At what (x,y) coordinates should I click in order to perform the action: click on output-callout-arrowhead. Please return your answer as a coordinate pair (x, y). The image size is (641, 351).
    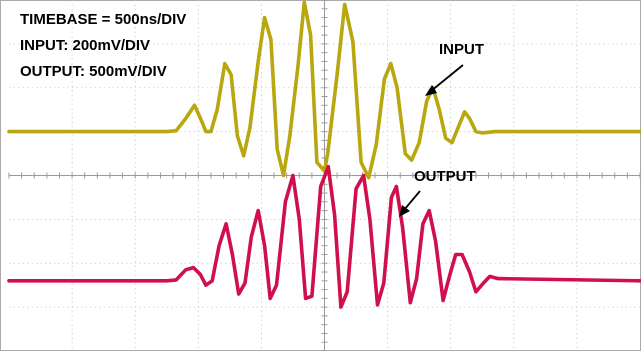
    Looking at the image, I should click on (404, 211).